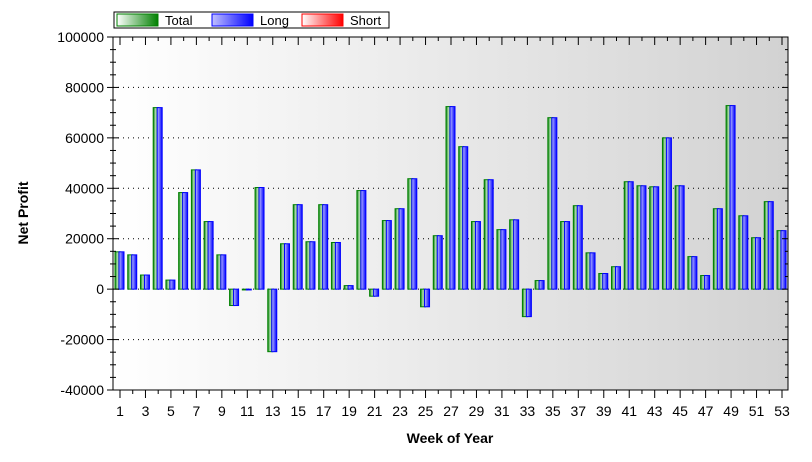 This screenshot has height=462, width=812. I want to click on legend-swatch-short, so click(322, 20).